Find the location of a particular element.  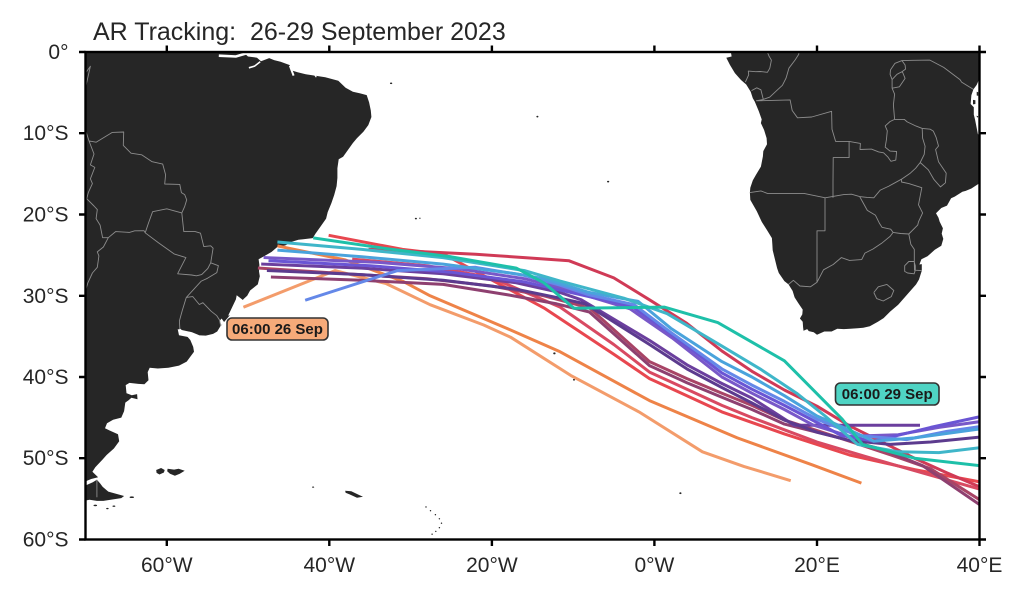

svg-text: 0° is located at coordinates (58, 52).